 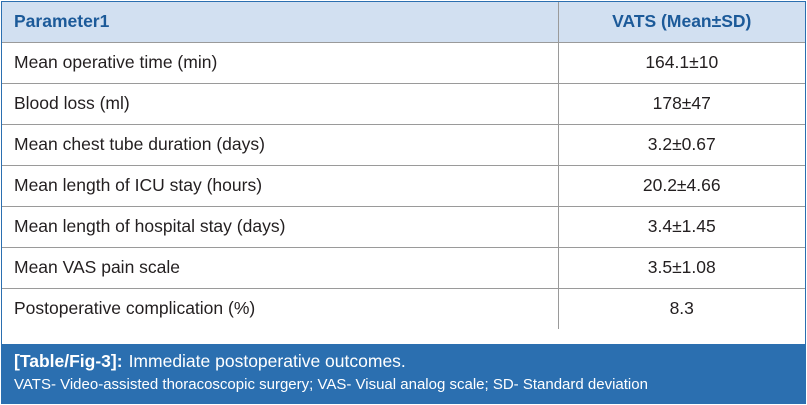 I want to click on row-parameter: Mean length of hospital stay (days), so click(x=280, y=226).